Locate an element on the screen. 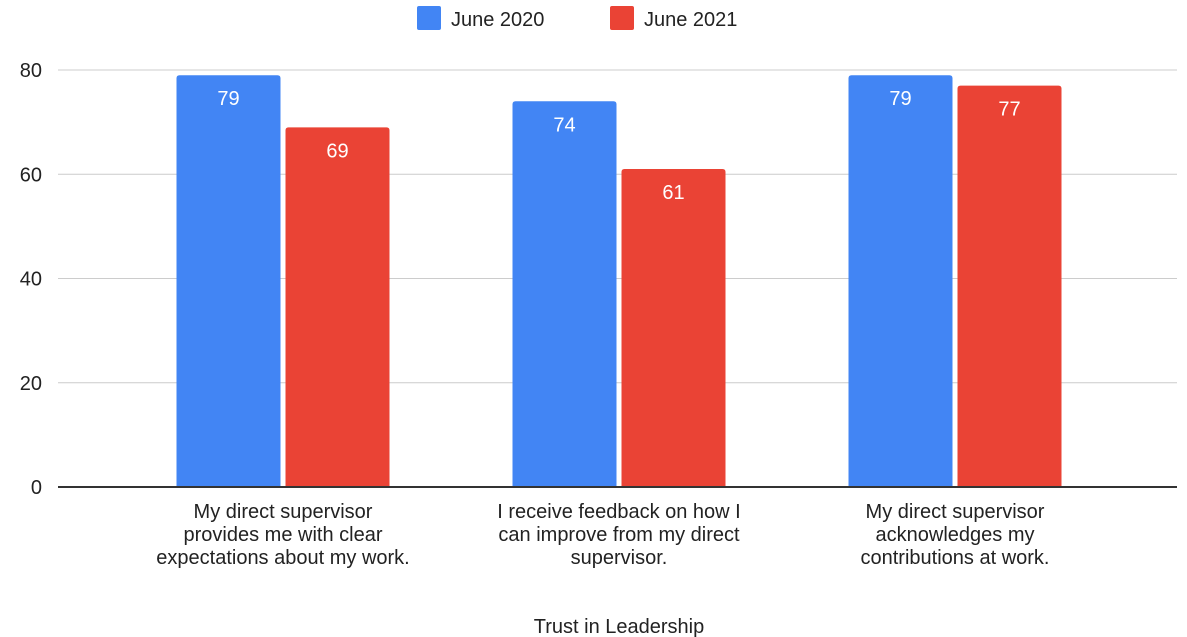  x-category-label-line: supervisor. is located at coordinates (619, 558).